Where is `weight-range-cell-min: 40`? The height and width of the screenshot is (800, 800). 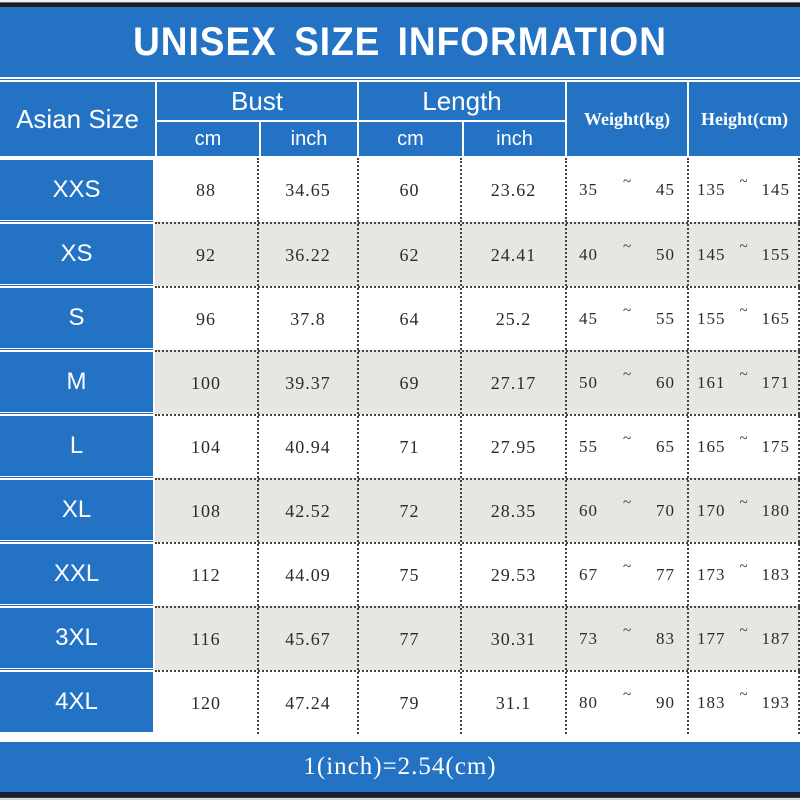 weight-range-cell-min: 40 is located at coordinates (588, 254).